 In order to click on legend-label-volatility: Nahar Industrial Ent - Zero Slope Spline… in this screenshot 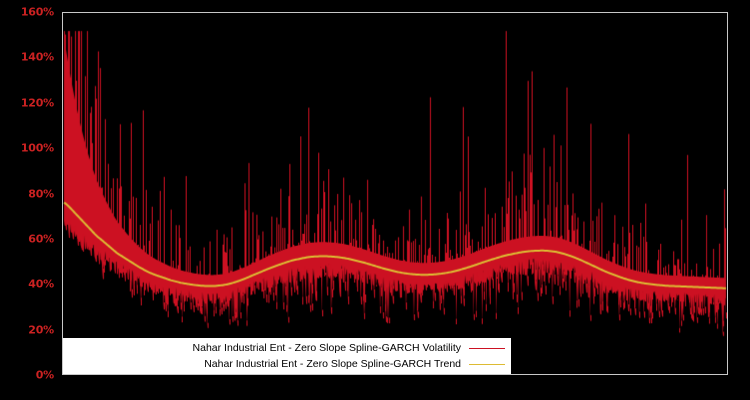, I will do `click(326, 348)`.